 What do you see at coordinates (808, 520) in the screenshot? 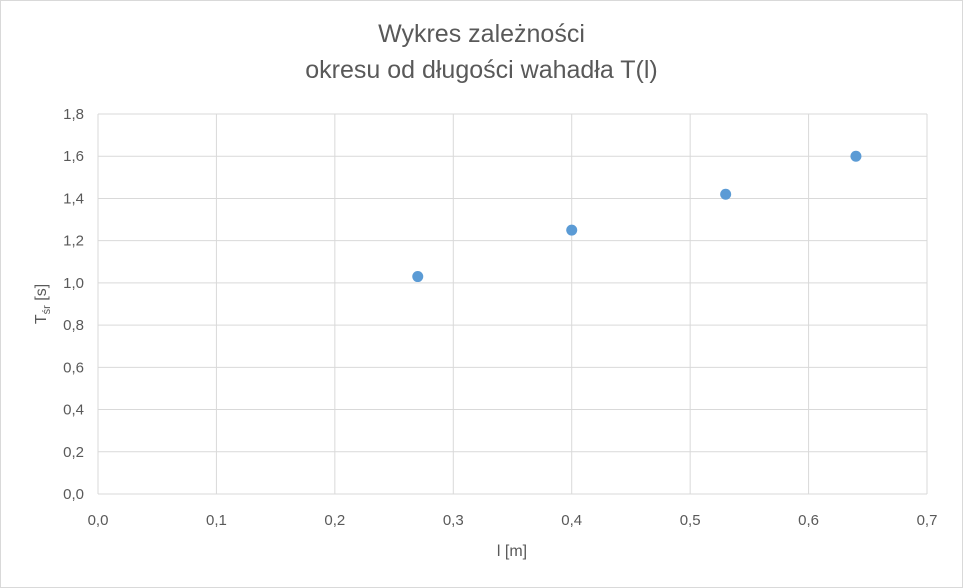
I see `x-tick-label: 0,6` at bounding box center [808, 520].